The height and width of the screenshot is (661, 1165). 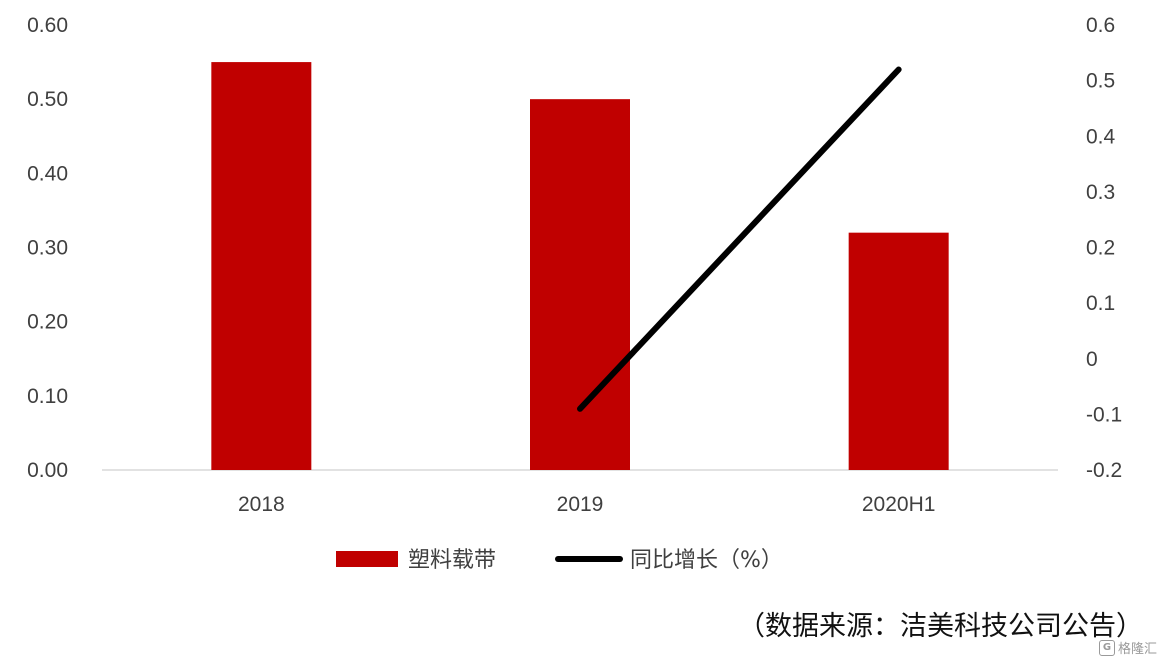 What do you see at coordinates (899, 504) in the screenshot?
I see `x-tick-label: 2020H1` at bounding box center [899, 504].